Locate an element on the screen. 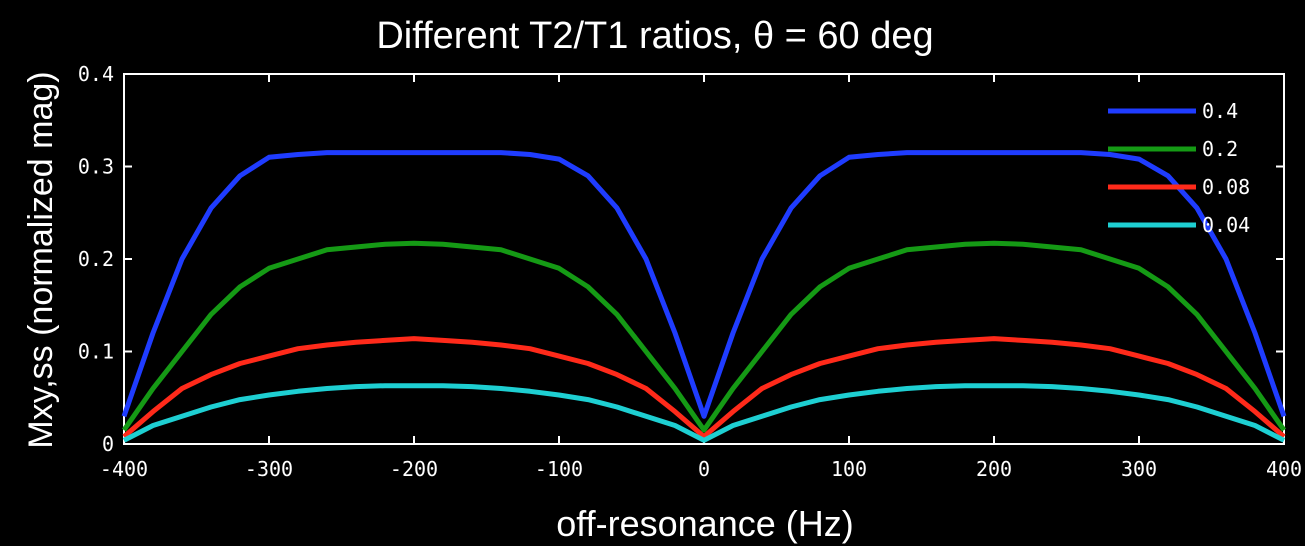 The image size is (1305, 546). chart-title: Different T2/T1 ratios, θ = 60 deg is located at coordinates (654, 36).